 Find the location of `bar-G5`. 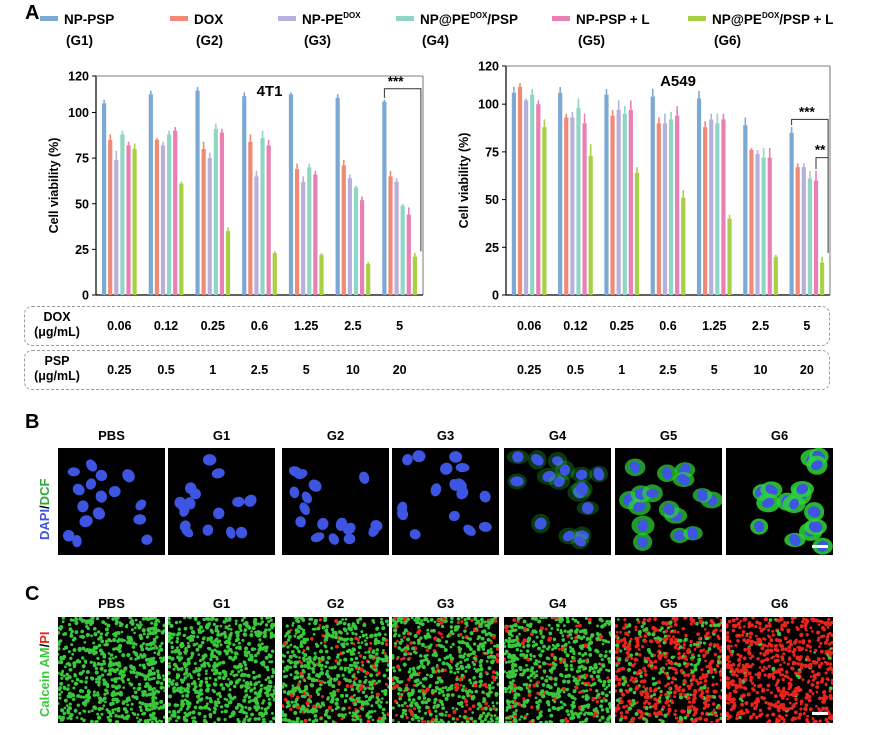

bar-G5 is located at coordinates (816, 237).